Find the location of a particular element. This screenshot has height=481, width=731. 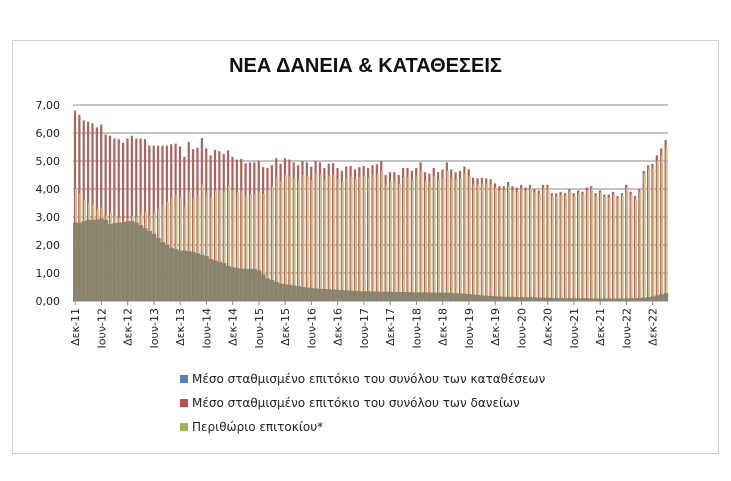

x-tick-label: Ιουν-14 is located at coordinates (206, 328).